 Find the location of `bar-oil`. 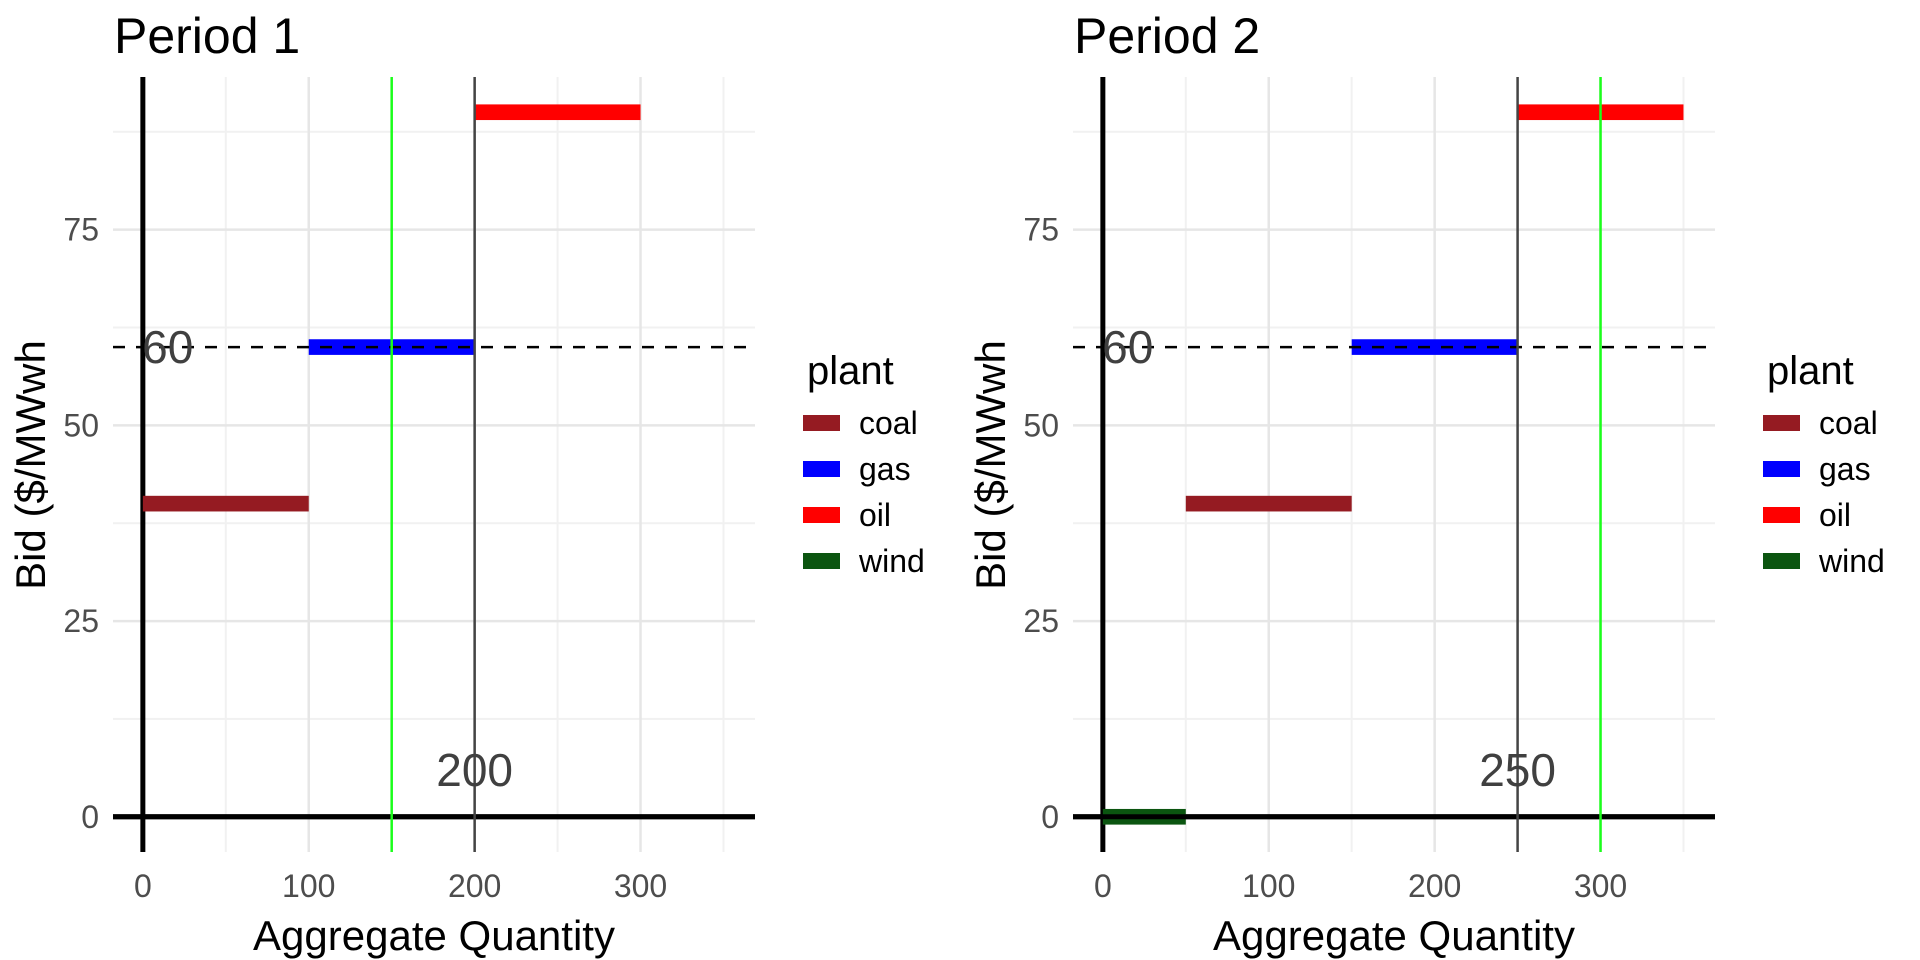

bar-oil is located at coordinates (557, 112).